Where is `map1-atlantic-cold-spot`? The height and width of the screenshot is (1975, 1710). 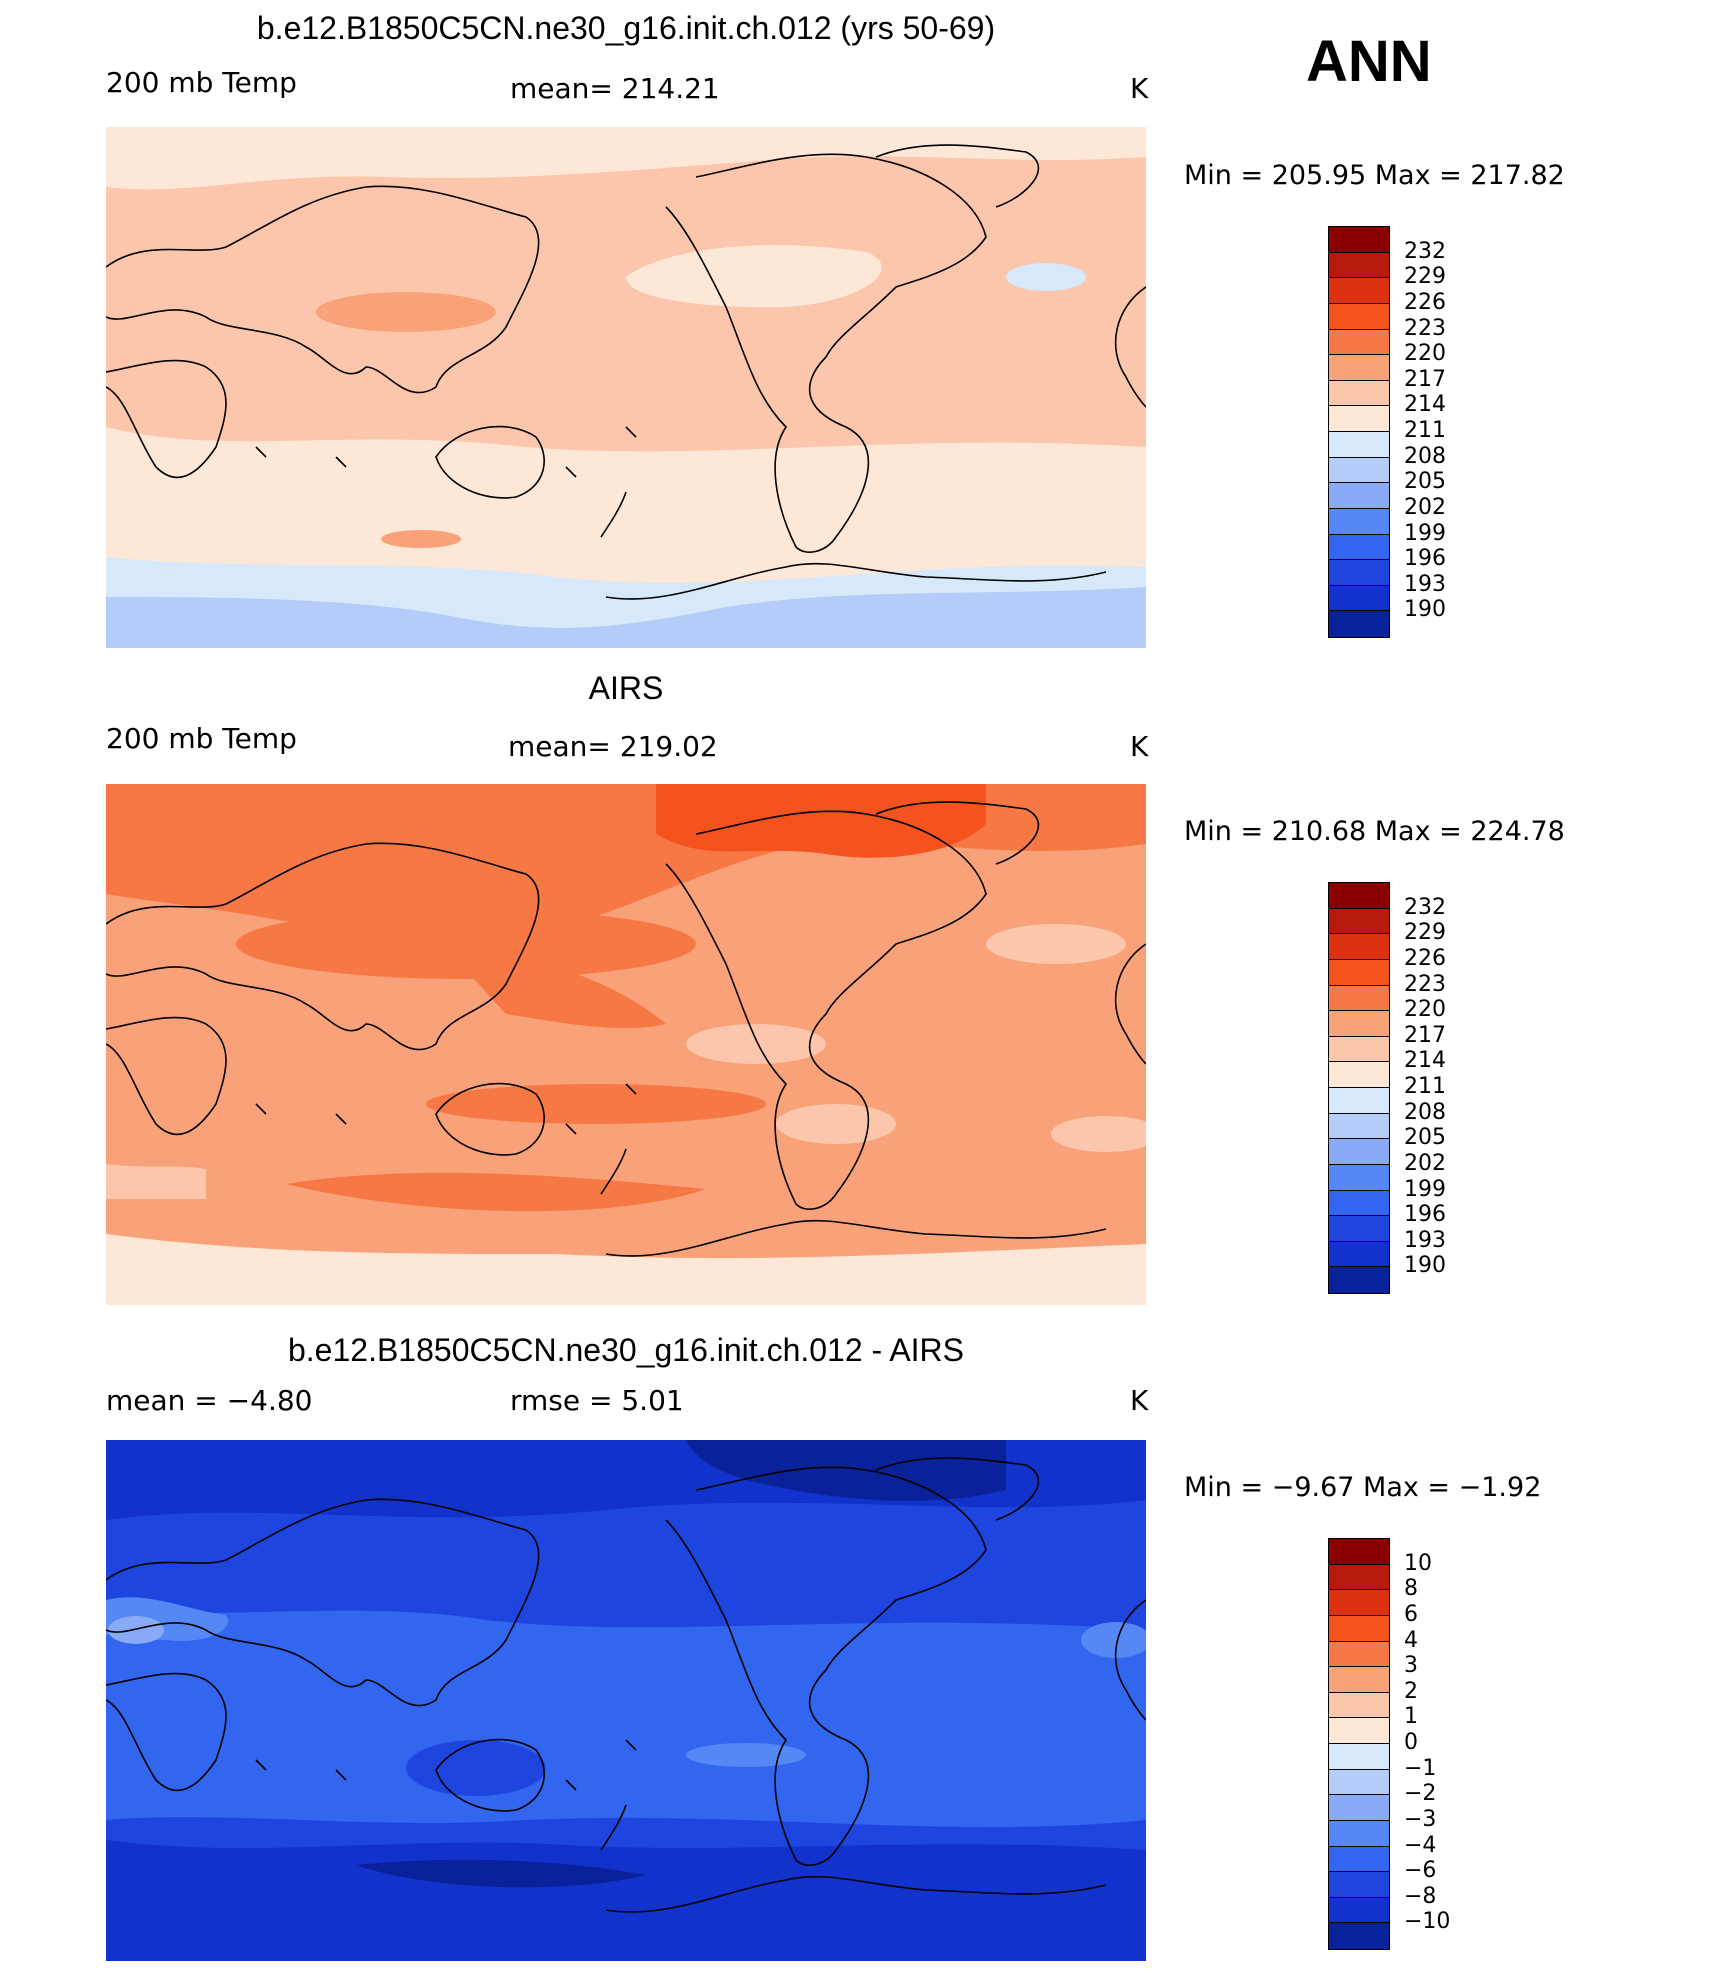 map1-atlantic-cold-spot is located at coordinates (1046, 277).